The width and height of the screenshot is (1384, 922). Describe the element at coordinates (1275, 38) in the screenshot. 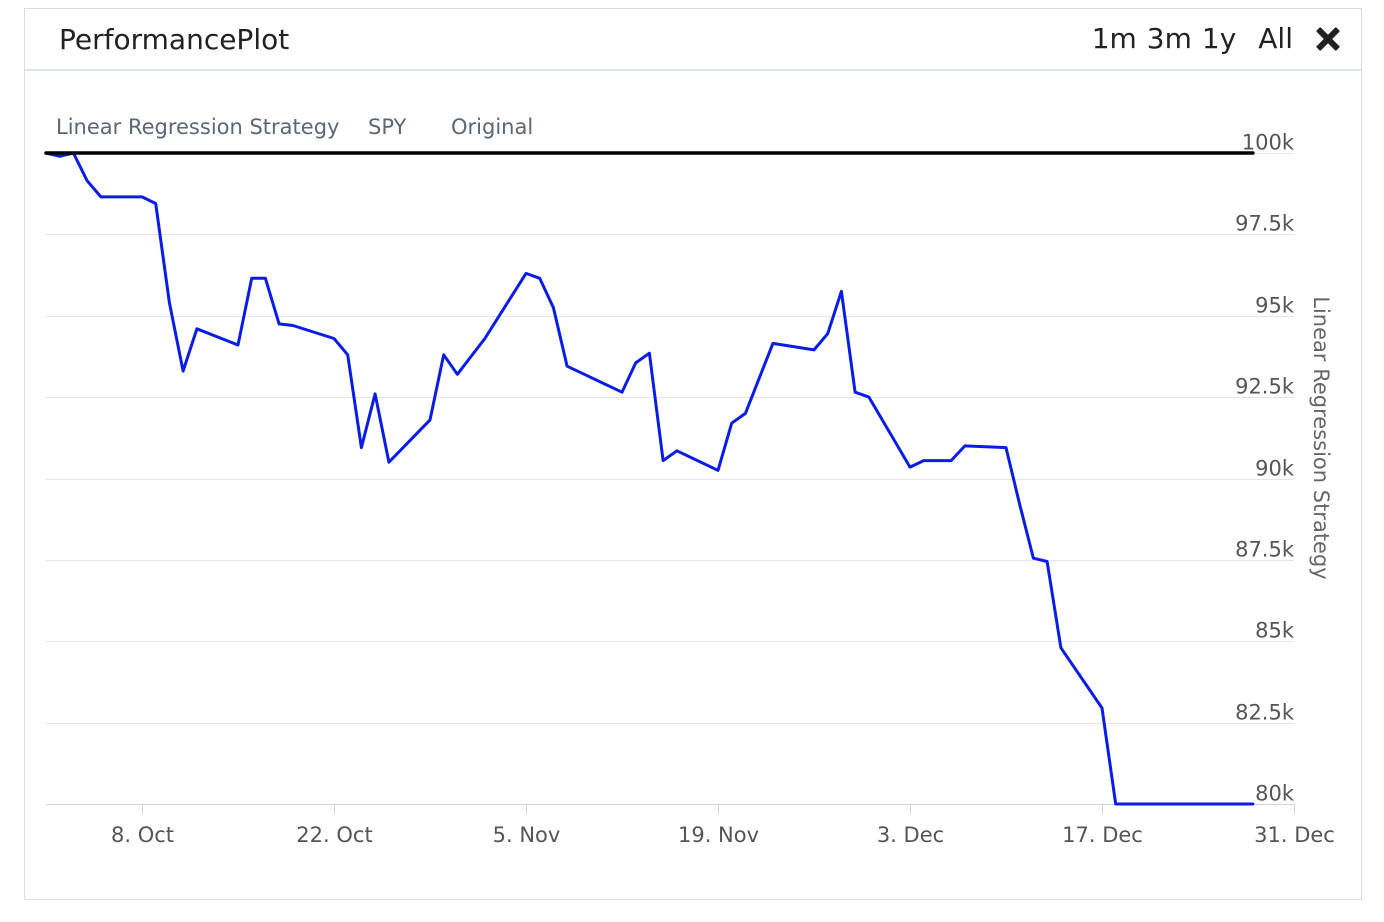

I see `range-all-button: All` at that location.